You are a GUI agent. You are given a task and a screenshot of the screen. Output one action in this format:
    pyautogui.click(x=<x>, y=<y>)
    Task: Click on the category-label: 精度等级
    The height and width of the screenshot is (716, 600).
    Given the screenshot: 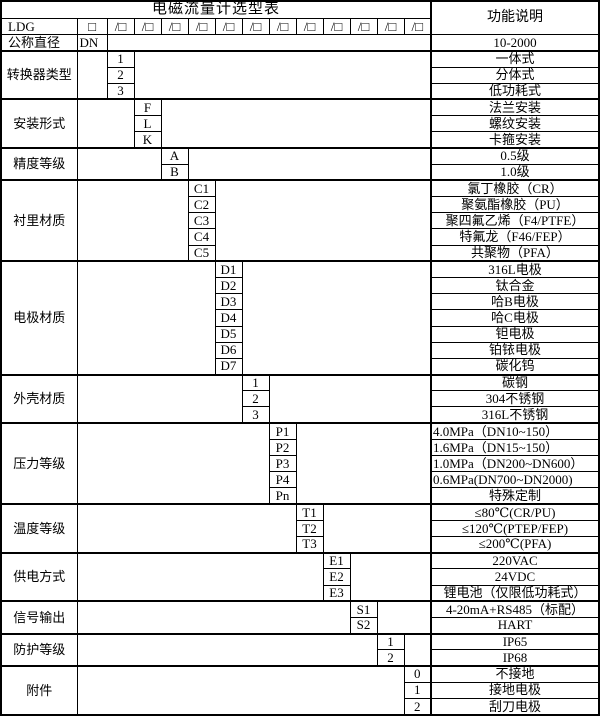 What is the action you would take?
    pyautogui.click(x=39, y=163)
    